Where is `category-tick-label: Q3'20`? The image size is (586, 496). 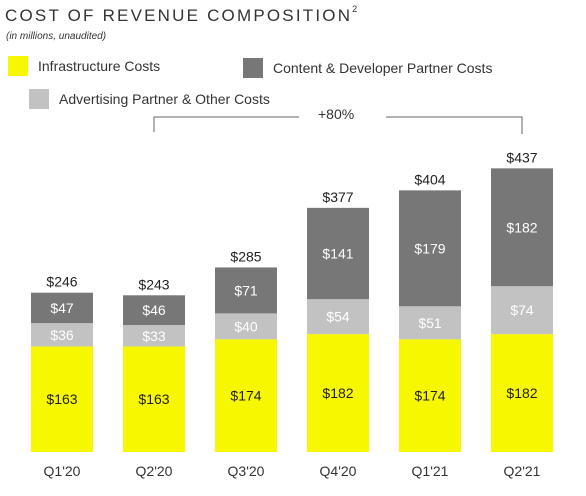
category-tick-label: Q3'20 is located at coordinates (246, 471).